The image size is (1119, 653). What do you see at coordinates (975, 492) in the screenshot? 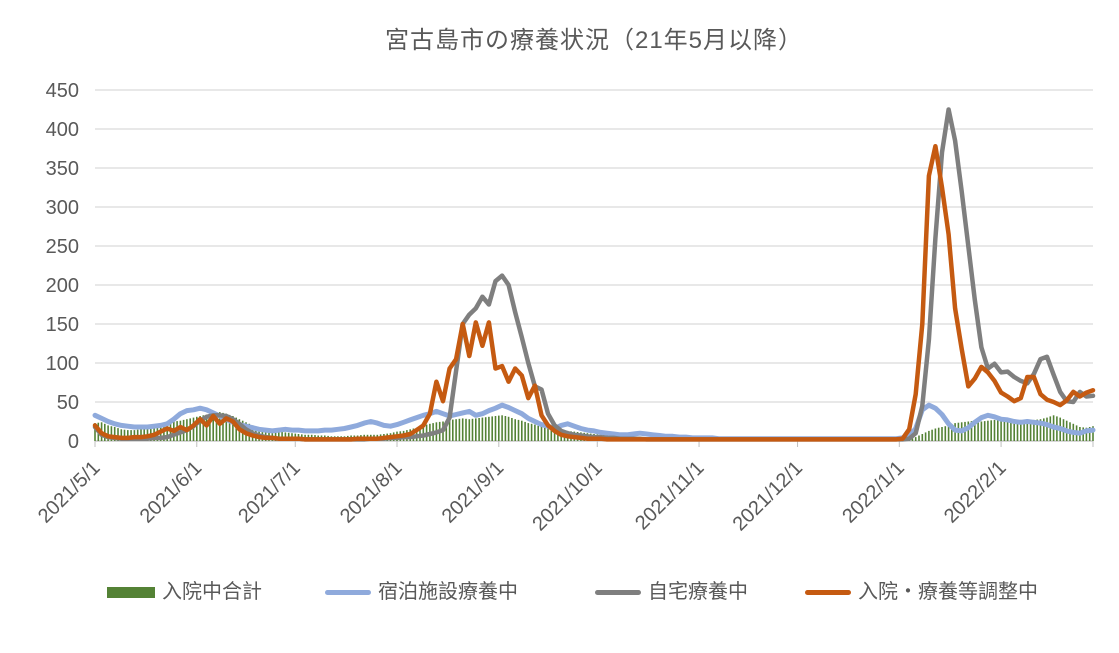
I see `x-axis-label: 2022/2/1` at bounding box center [975, 492].